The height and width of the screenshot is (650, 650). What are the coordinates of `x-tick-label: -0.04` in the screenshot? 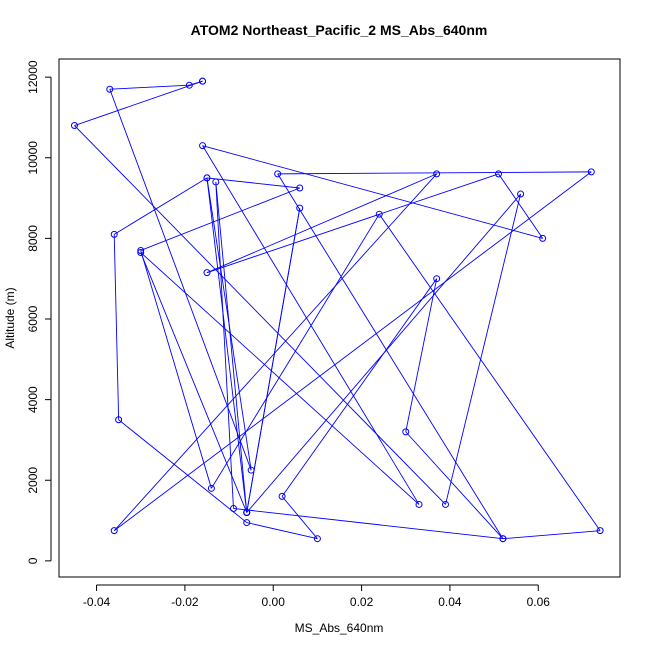 It's located at (97, 602).